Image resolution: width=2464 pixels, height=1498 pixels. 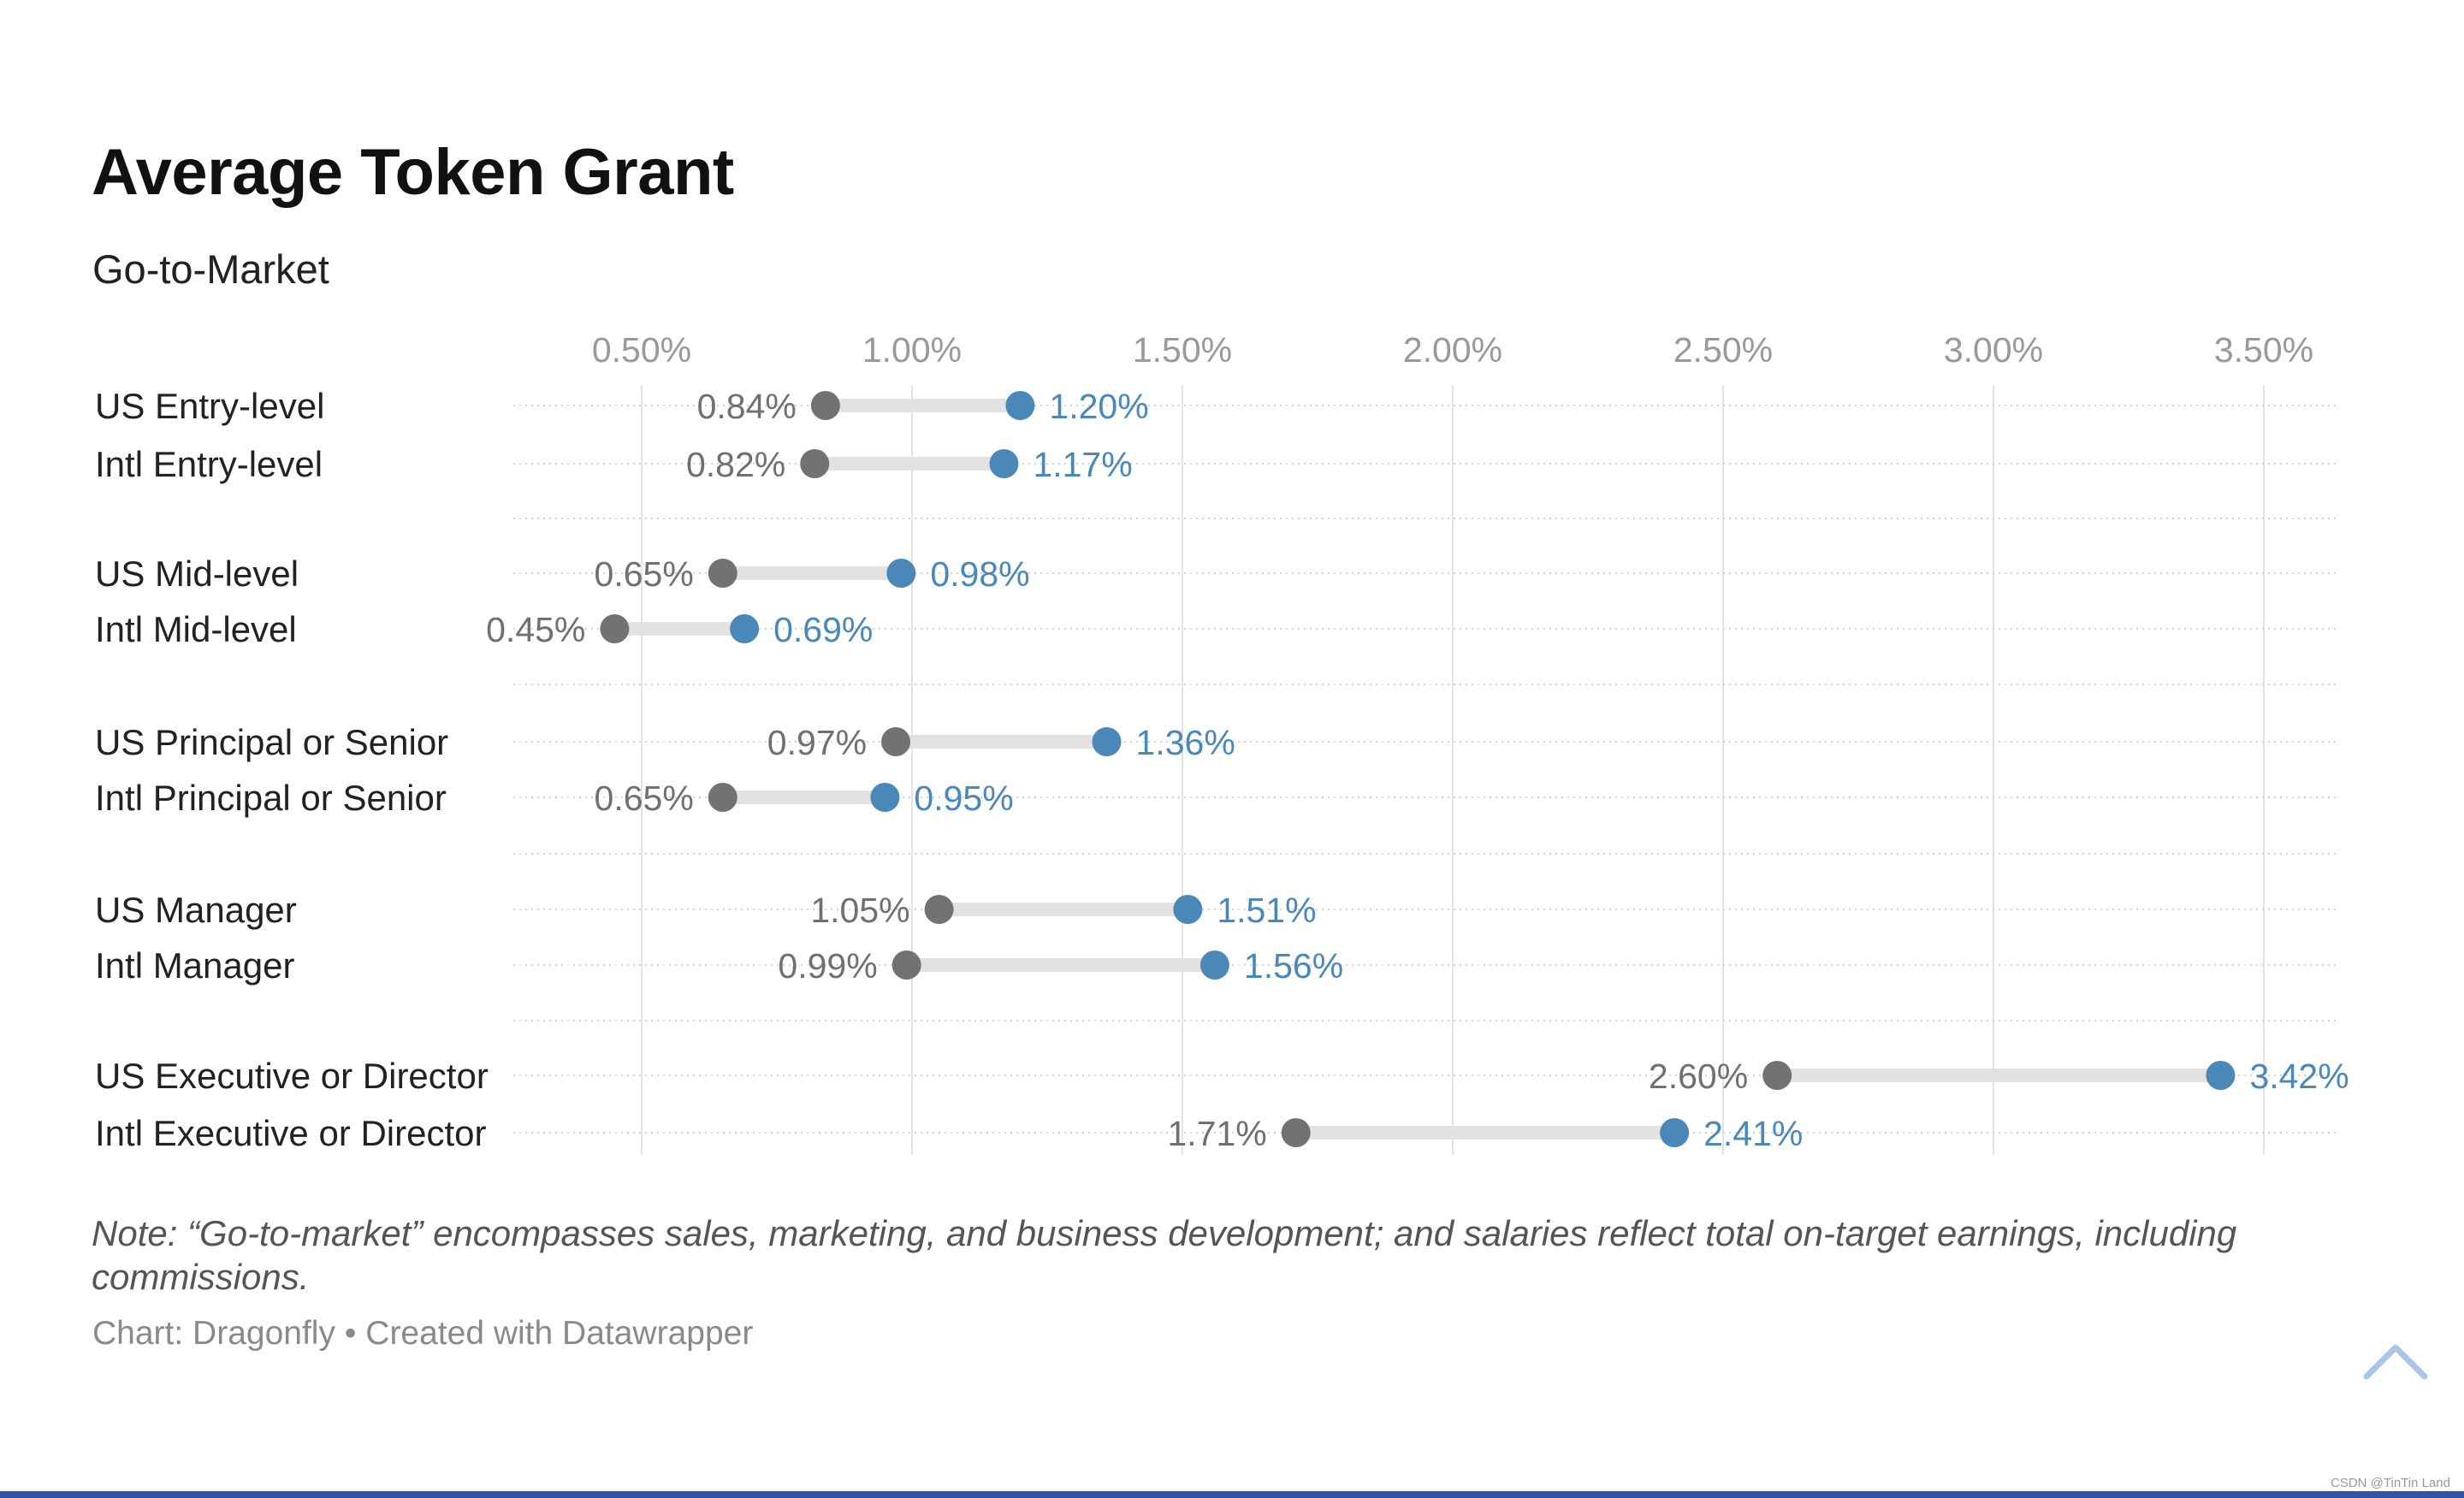 What do you see at coordinates (665, 742) in the screenshot?
I see `chart-row: US Principal or Senior 0.97% 1.36%` at bounding box center [665, 742].